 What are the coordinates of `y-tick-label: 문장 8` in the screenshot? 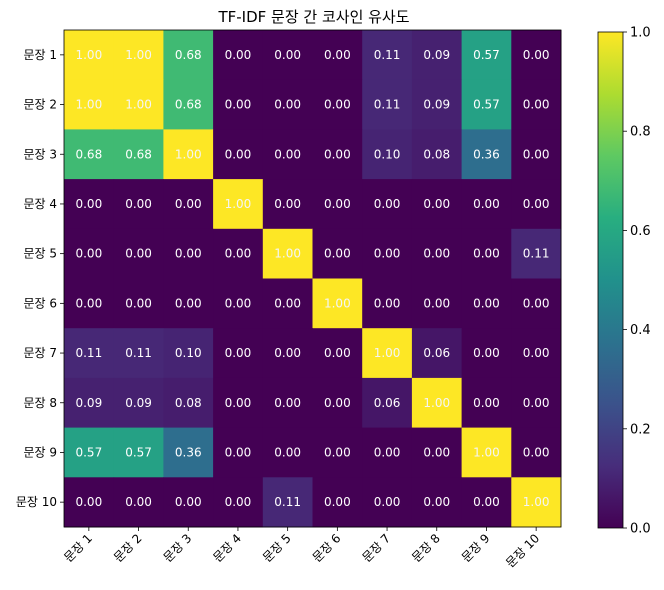 It's located at (40, 403).